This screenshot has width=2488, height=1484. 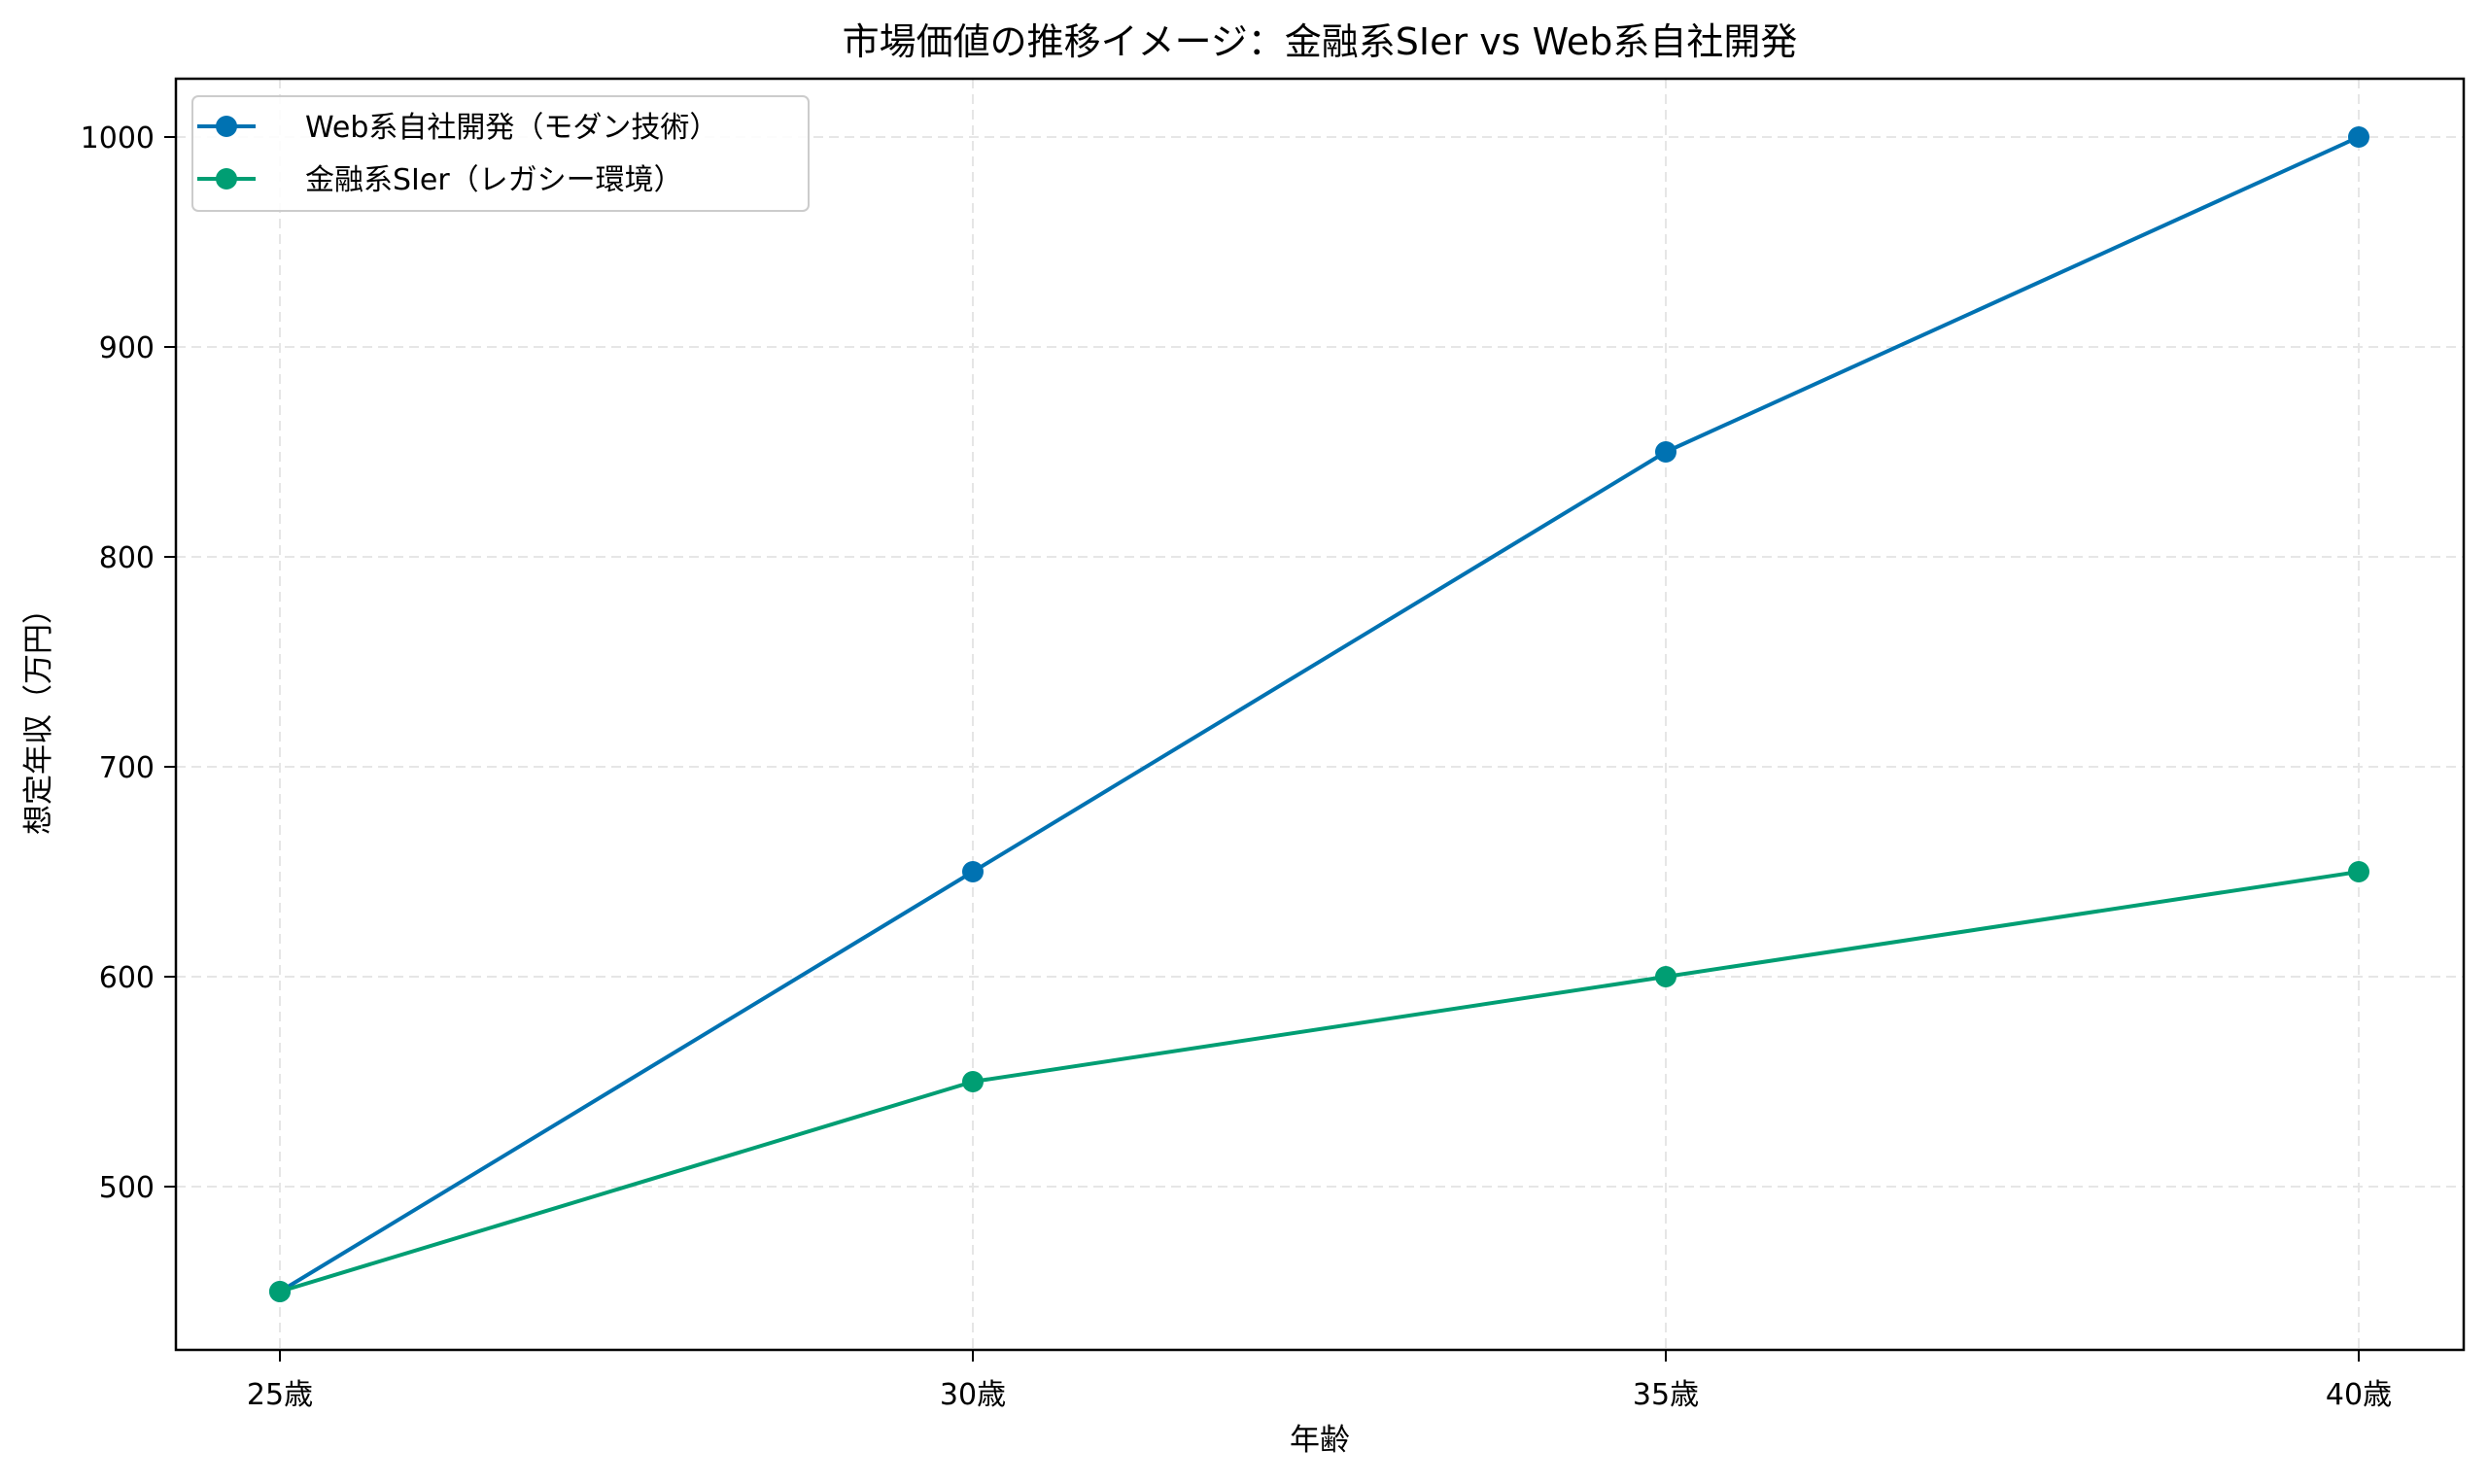 What do you see at coordinates (127, 768) in the screenshot?
I see `y-tick-label: 700` at bounding box center [127, 768].